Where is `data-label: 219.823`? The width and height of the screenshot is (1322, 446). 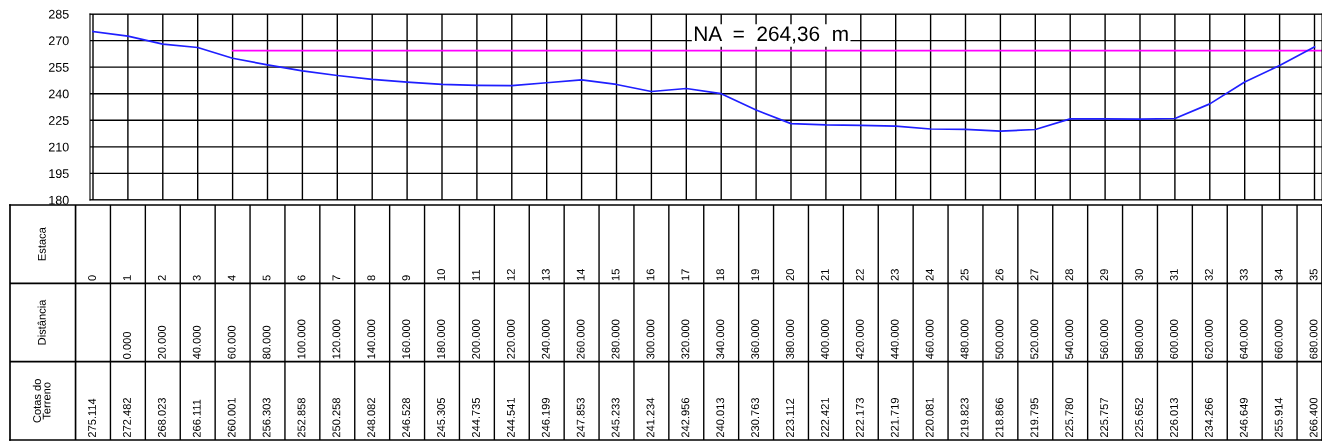
data-label: 219.823 is located at coordinates (964, 417).